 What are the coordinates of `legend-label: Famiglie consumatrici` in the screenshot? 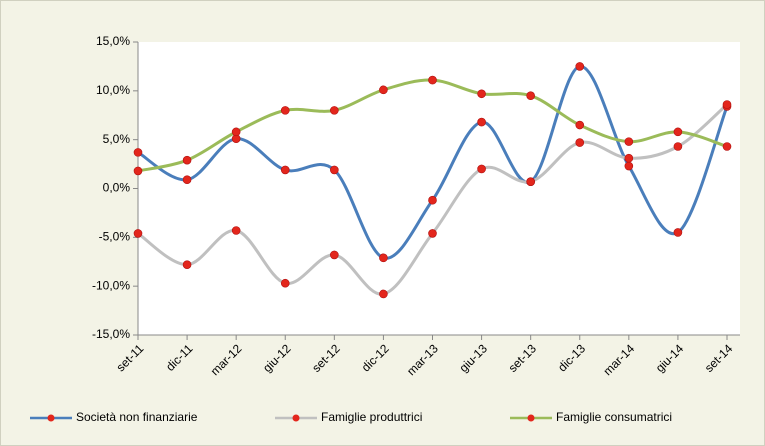 It's located at (614, 417).